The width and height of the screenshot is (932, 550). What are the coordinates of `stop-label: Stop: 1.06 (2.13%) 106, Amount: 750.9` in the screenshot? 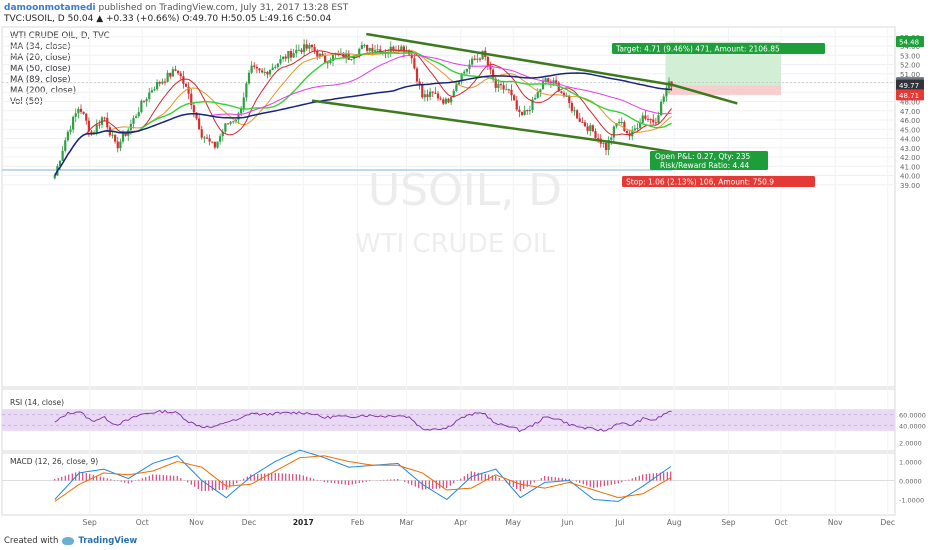 It's located at (718, 181).